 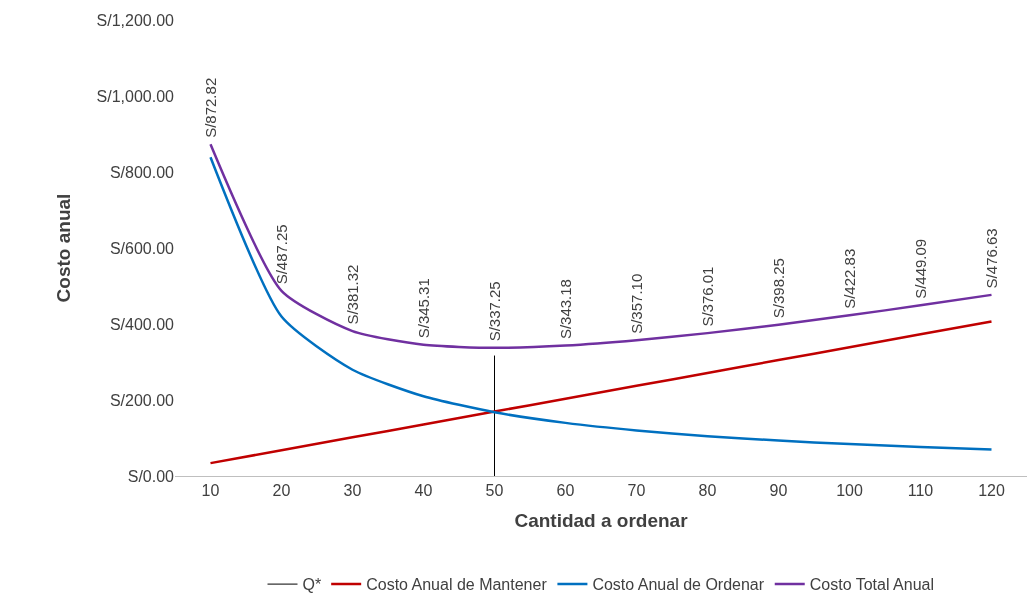 What do you see at coordinates (142, 400) in the screenshot?
I see `y-tick-label: S/200.00` at bounding box center [142, 400].